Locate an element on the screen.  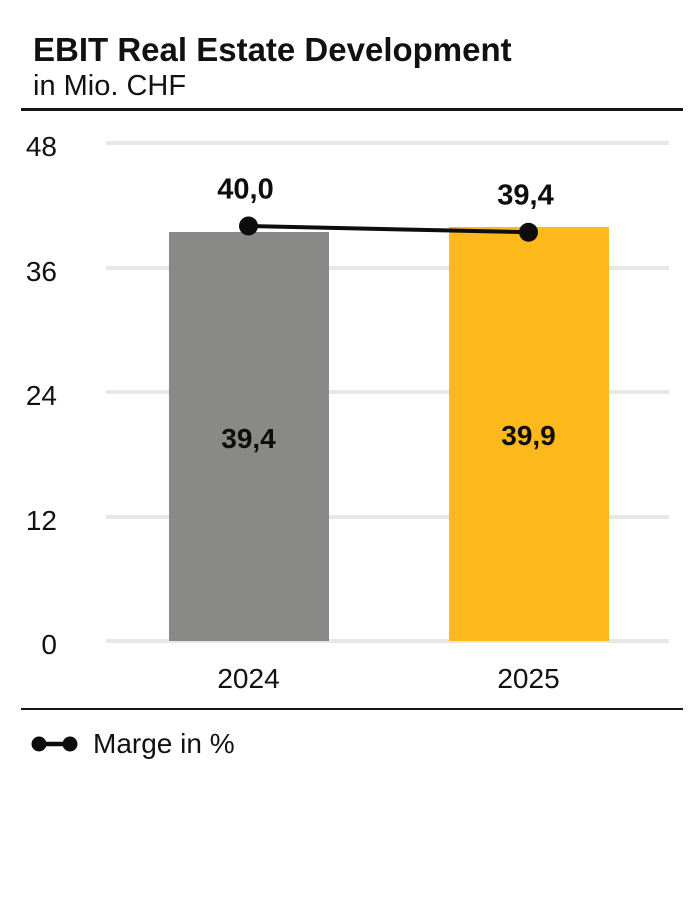
y-tick-label-0: 0 is located at coordinates (49, 644).